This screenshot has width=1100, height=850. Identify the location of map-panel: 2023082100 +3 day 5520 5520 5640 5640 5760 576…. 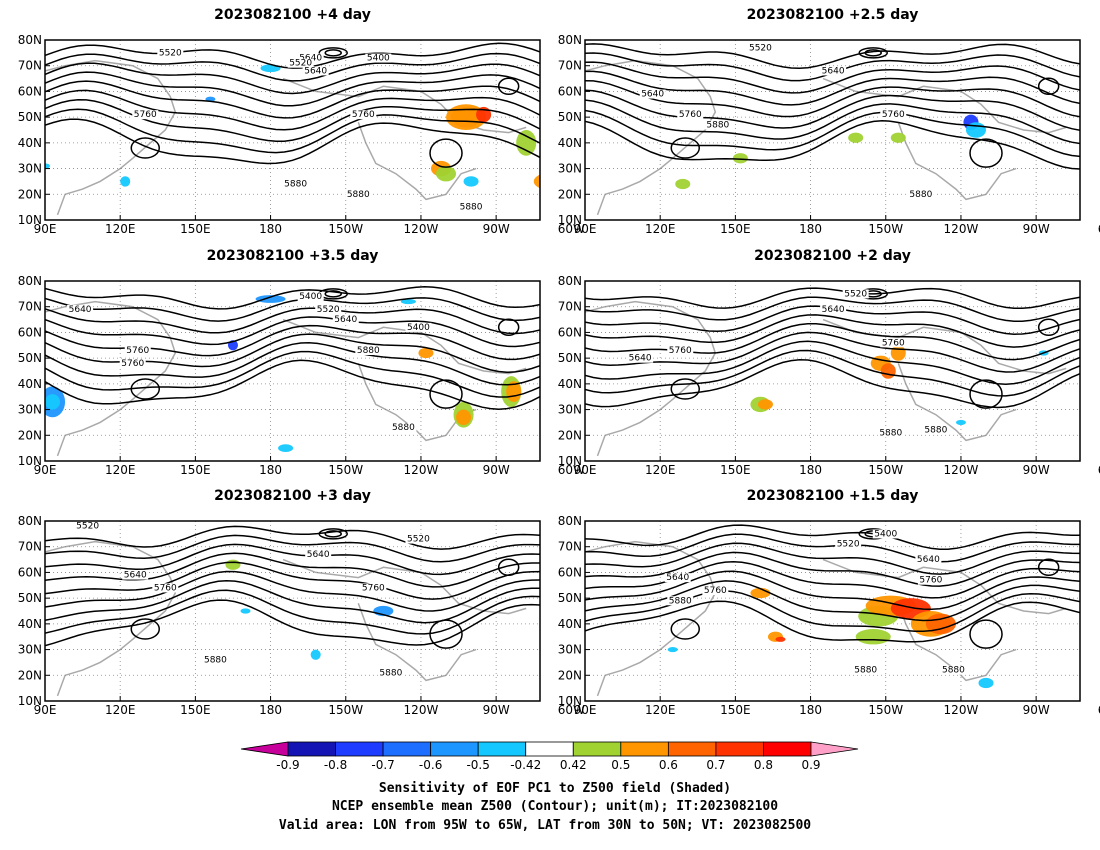
(301, 602).